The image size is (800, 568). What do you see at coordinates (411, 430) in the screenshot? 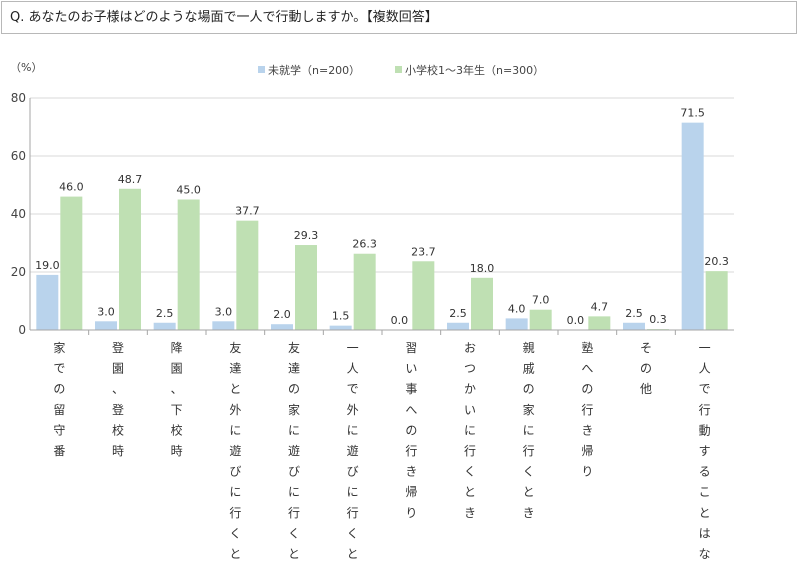
I see `category-label: 習い事への行き帰り` at bounding box center [411, 430].